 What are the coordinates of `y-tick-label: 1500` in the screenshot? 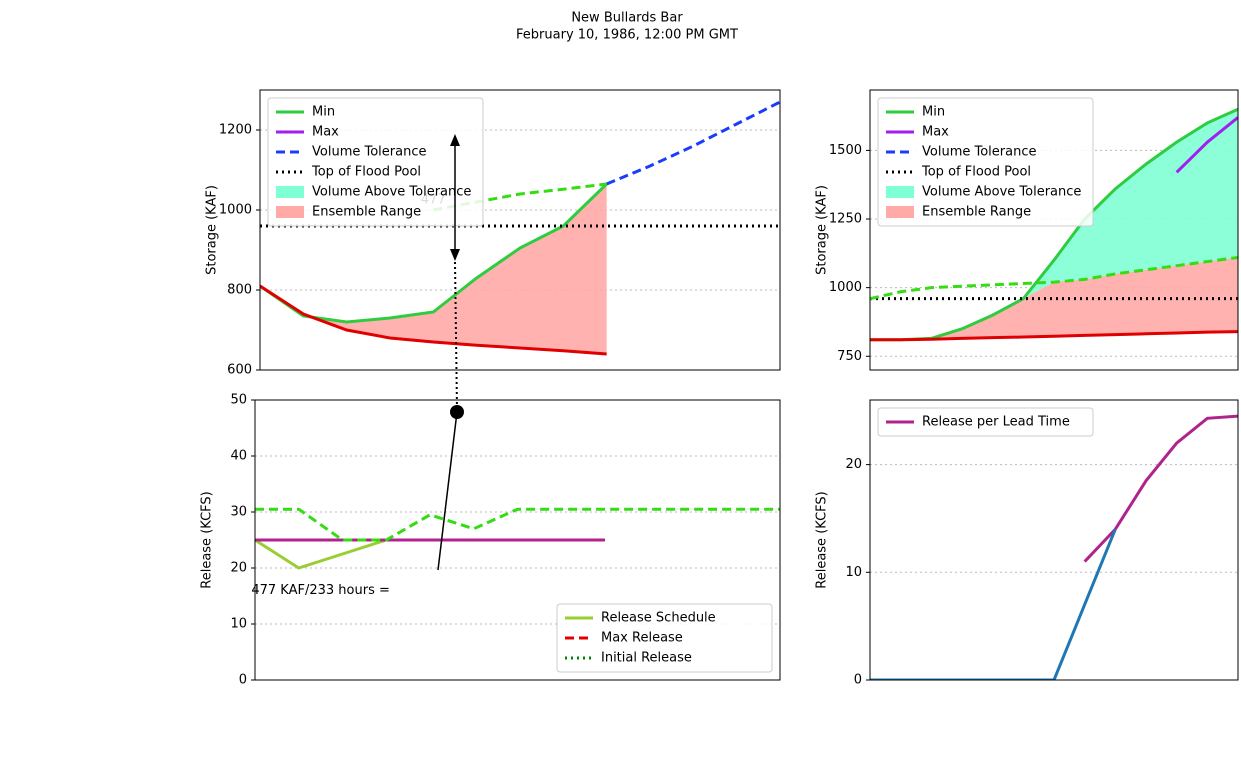 It's located at (845, 150).